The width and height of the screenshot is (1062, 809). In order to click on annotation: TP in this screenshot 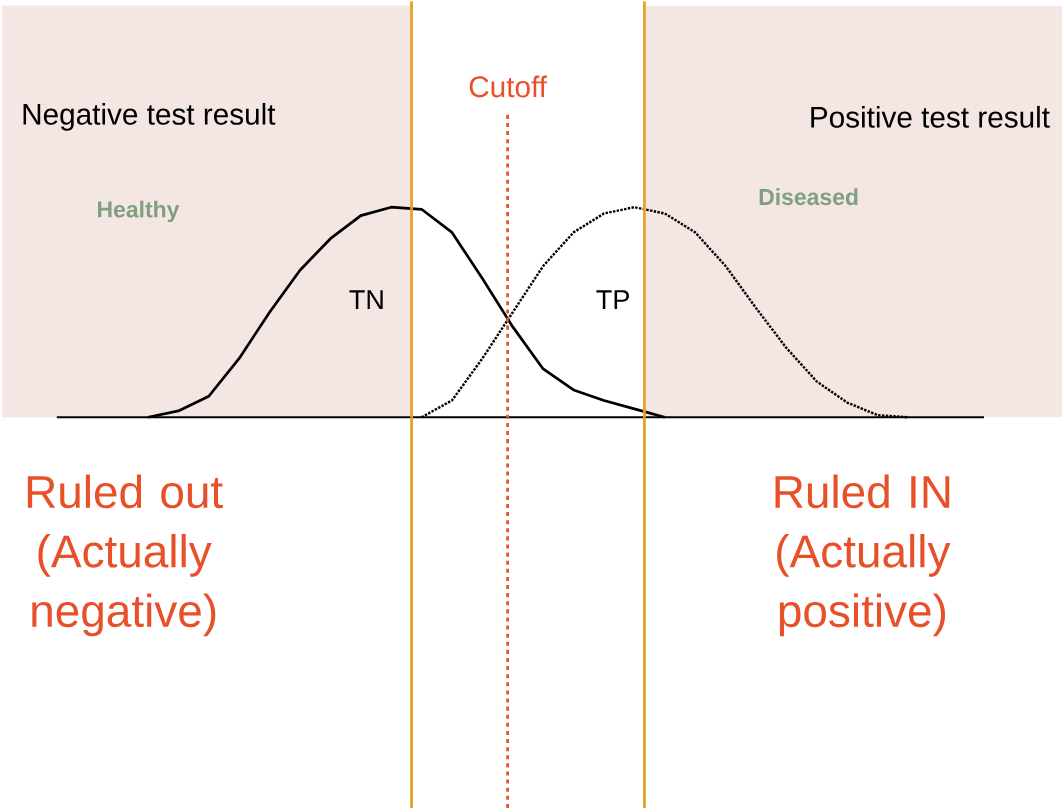, I will do `click(612, 299)`.